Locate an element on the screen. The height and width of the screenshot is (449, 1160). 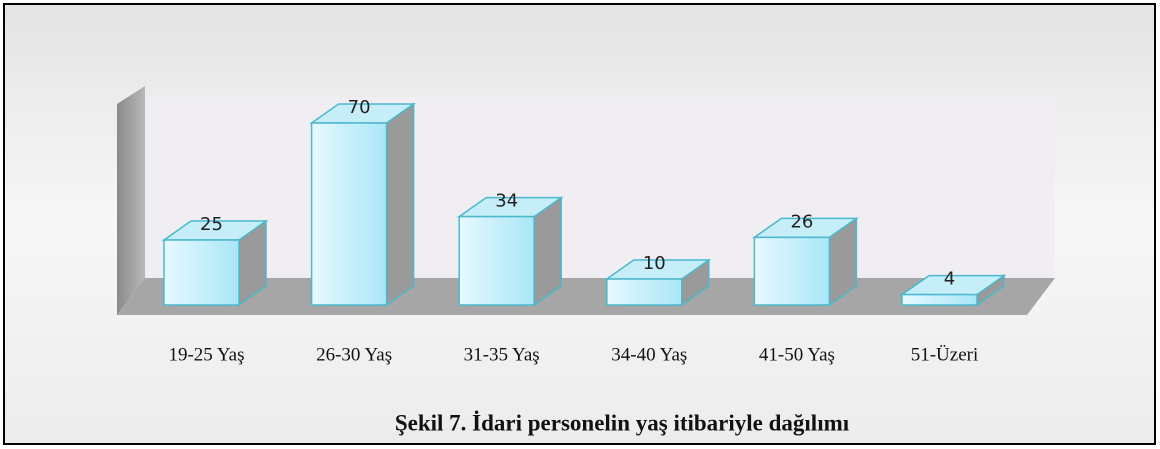
data-label: 34 is located at coordinates (506, 201).